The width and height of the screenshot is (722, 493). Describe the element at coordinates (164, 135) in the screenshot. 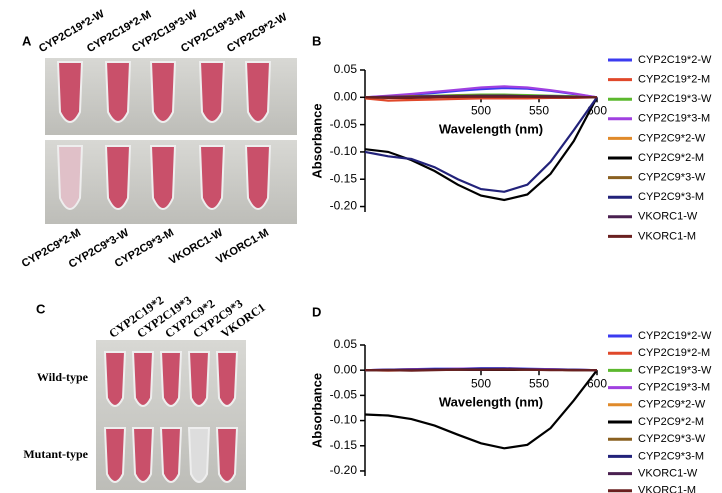

I see `tubes-a` at that location.